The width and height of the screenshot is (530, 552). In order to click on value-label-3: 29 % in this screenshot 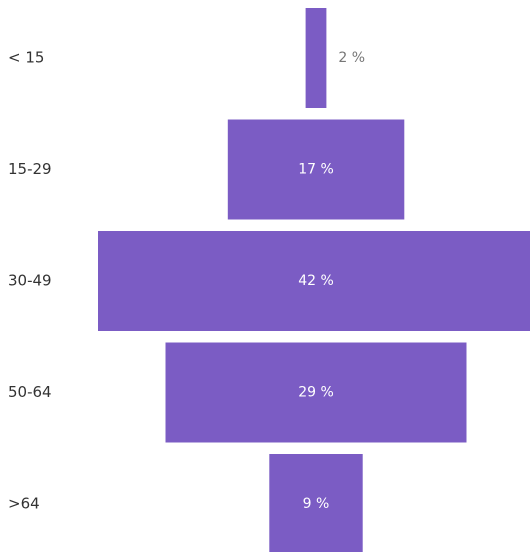, I will do `click(316, 393)`.